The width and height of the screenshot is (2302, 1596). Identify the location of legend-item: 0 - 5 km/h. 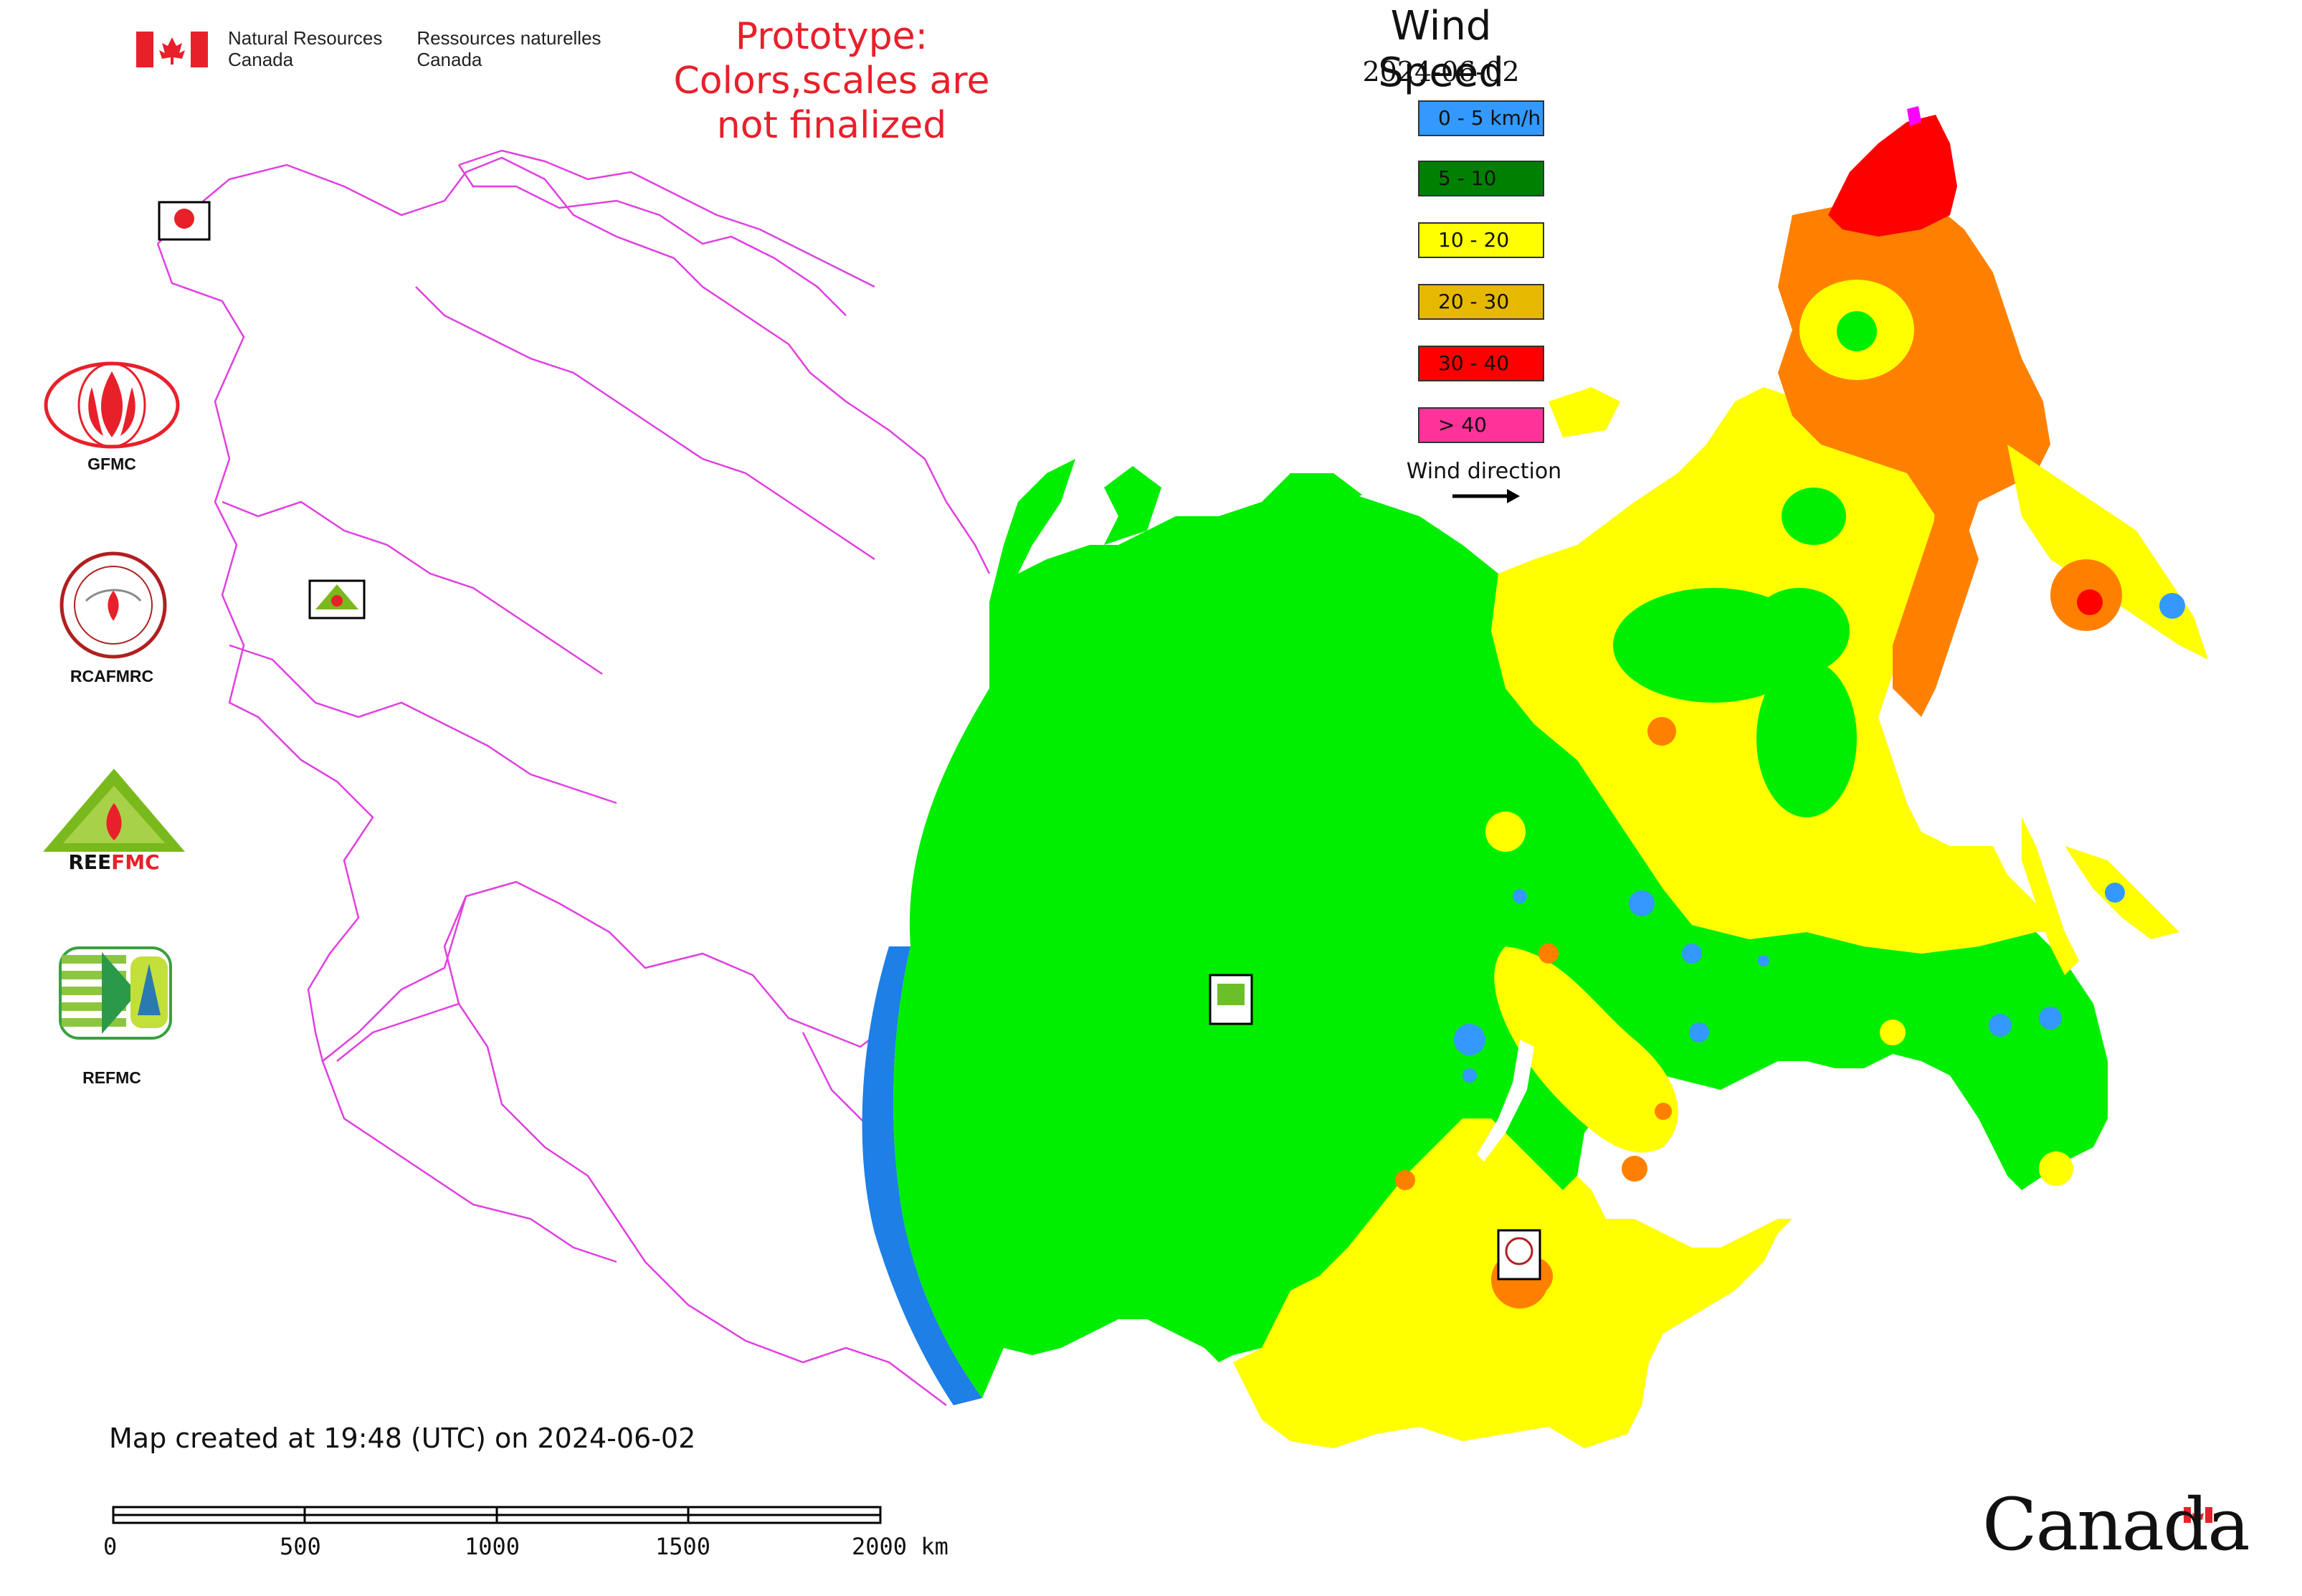
(1481, 118).